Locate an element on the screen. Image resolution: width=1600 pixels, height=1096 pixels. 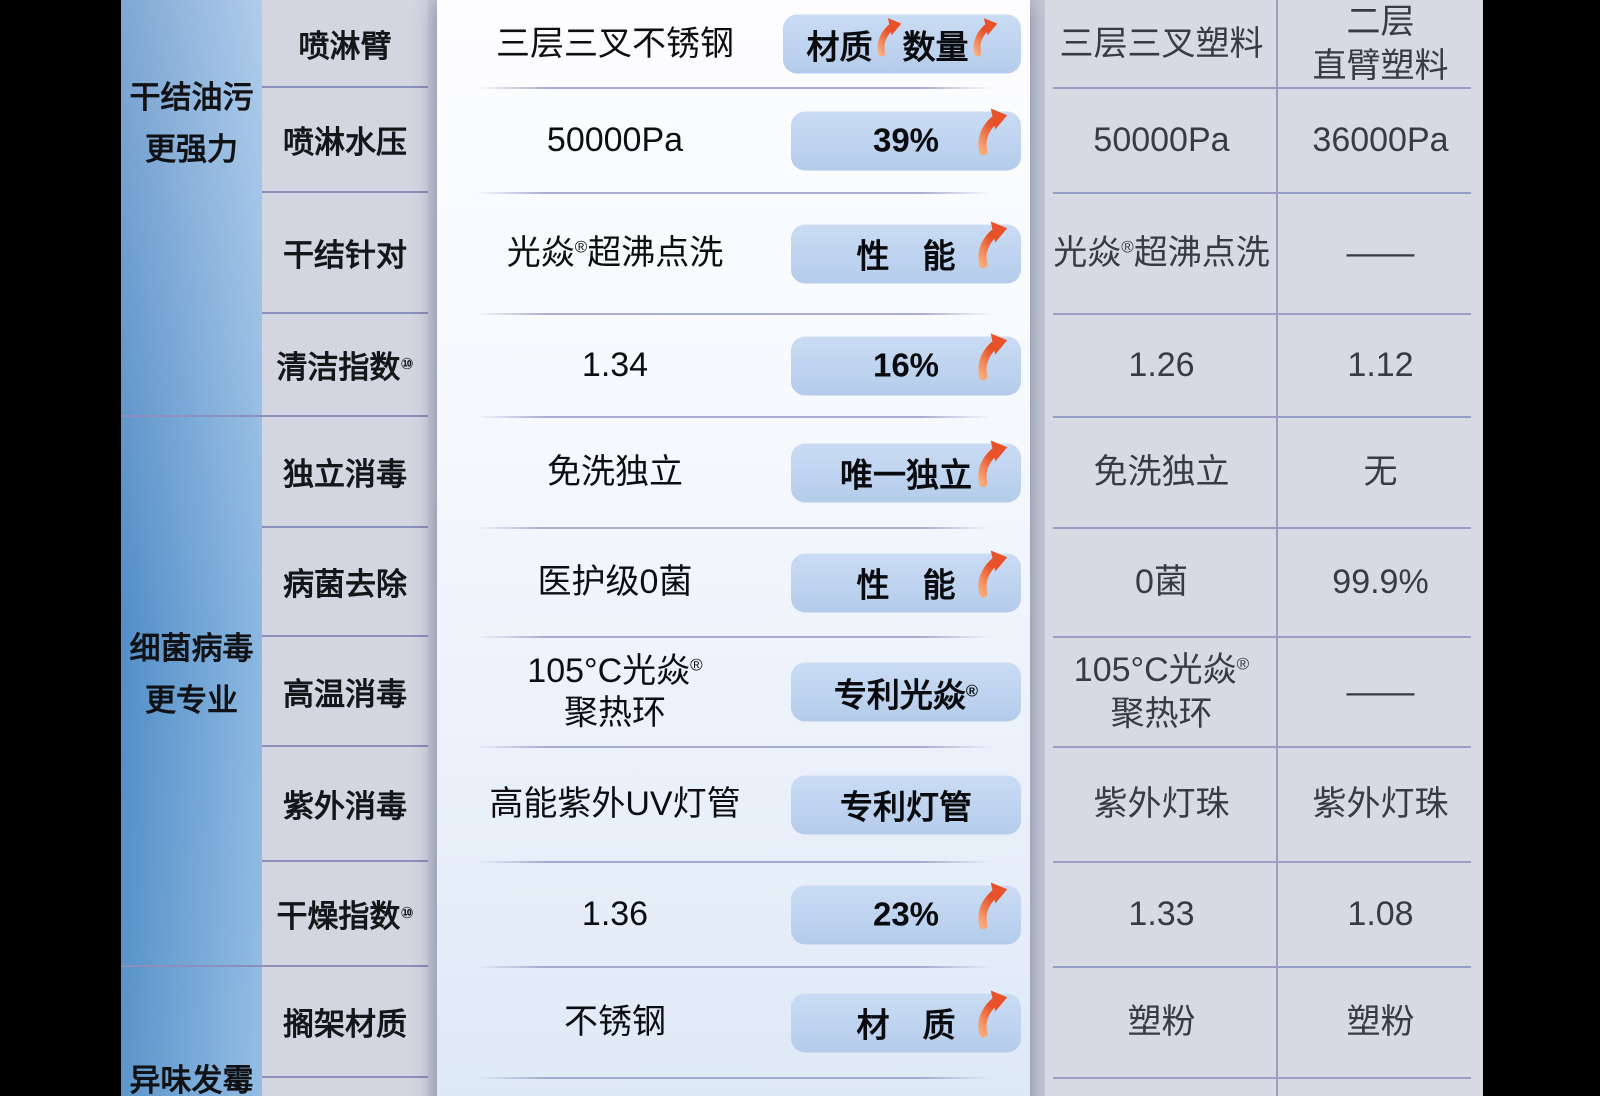
row-label: 喷淋臂 is located at coordinates (345, 44).